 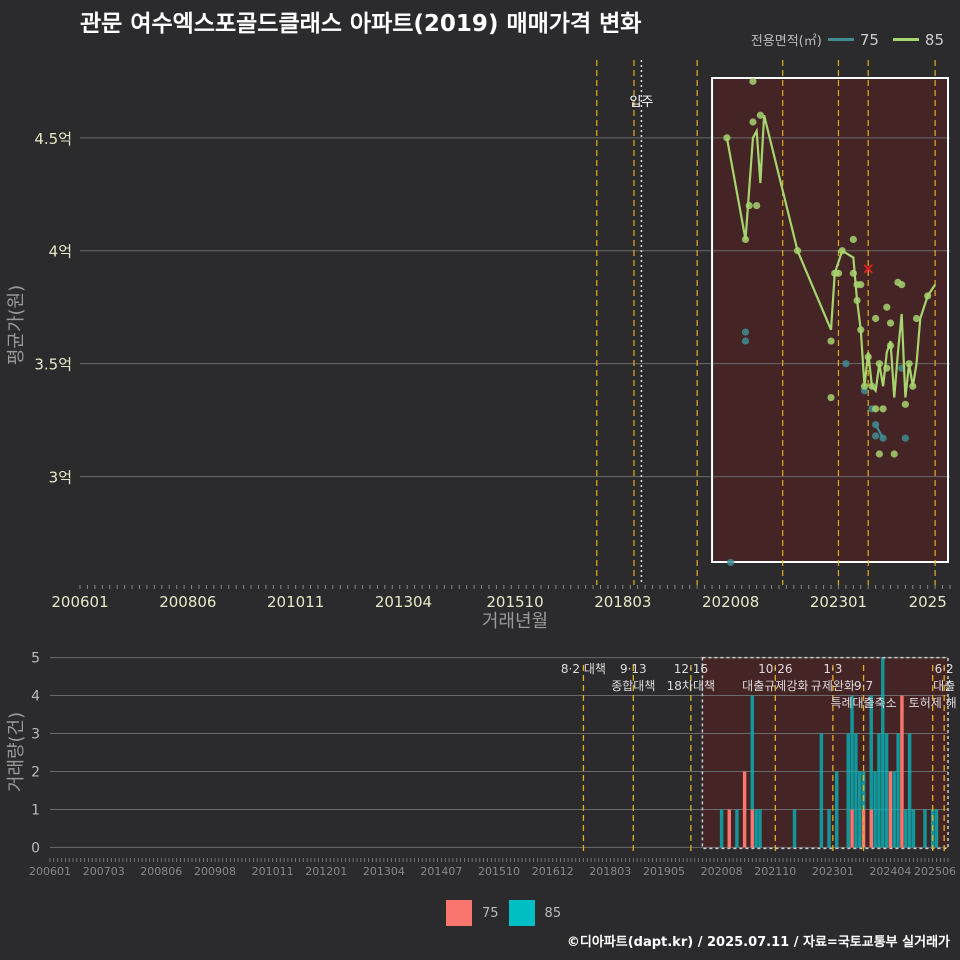 What do you see at coordinates (641, 102) in the screenshot?
I see `move-in-label: 입주` at bounding box center [641, 102].